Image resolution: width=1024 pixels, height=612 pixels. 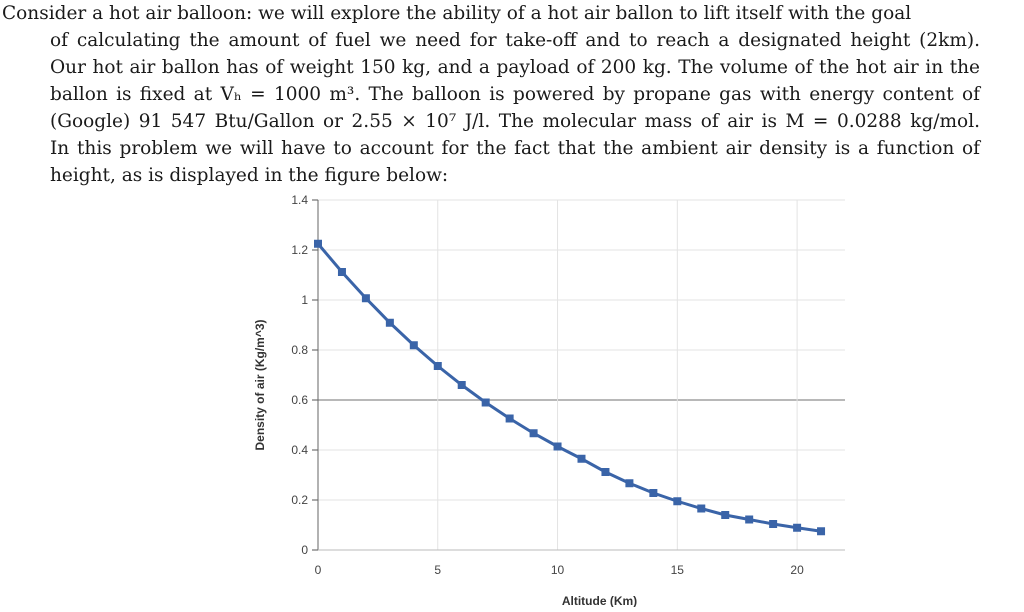 What do you see at coordinates (599, 600) in the screenshot?
I see `x-axis-label: Altitude (Km)` at bounding box center [599, 600].